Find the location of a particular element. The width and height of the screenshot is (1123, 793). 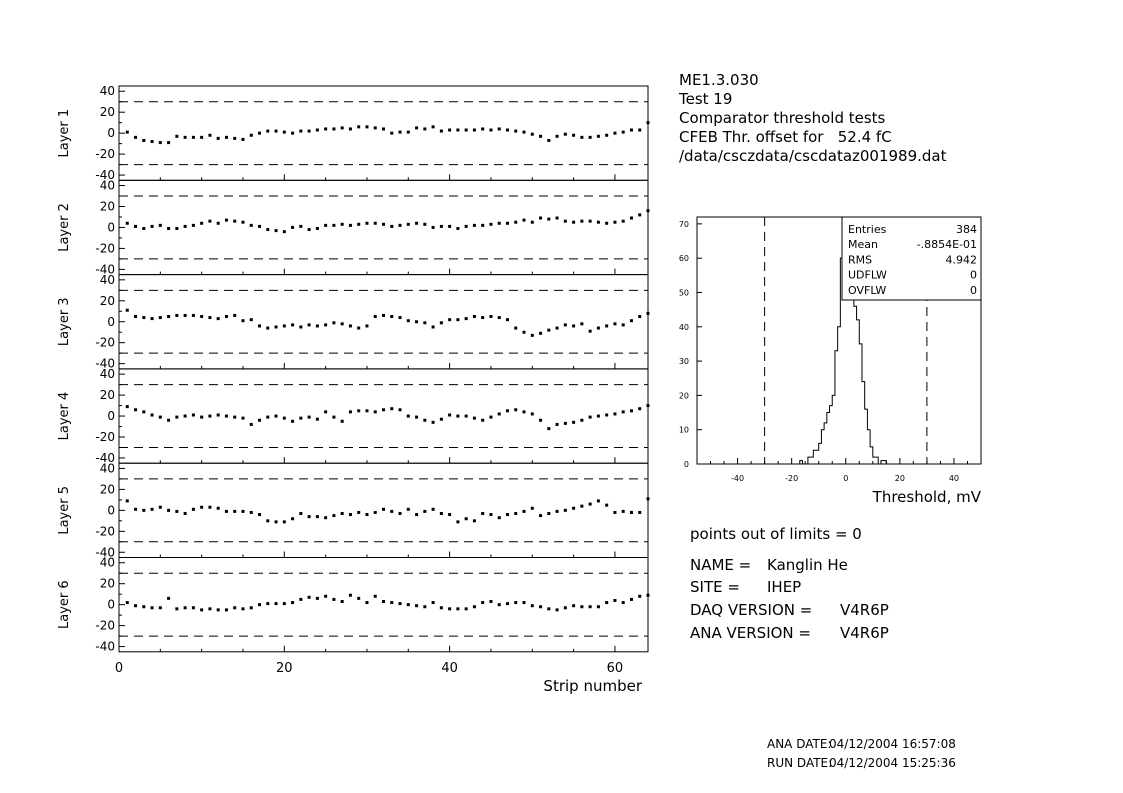

layer-6-y-tick-label: 0 is located at coordinates (111, 605).